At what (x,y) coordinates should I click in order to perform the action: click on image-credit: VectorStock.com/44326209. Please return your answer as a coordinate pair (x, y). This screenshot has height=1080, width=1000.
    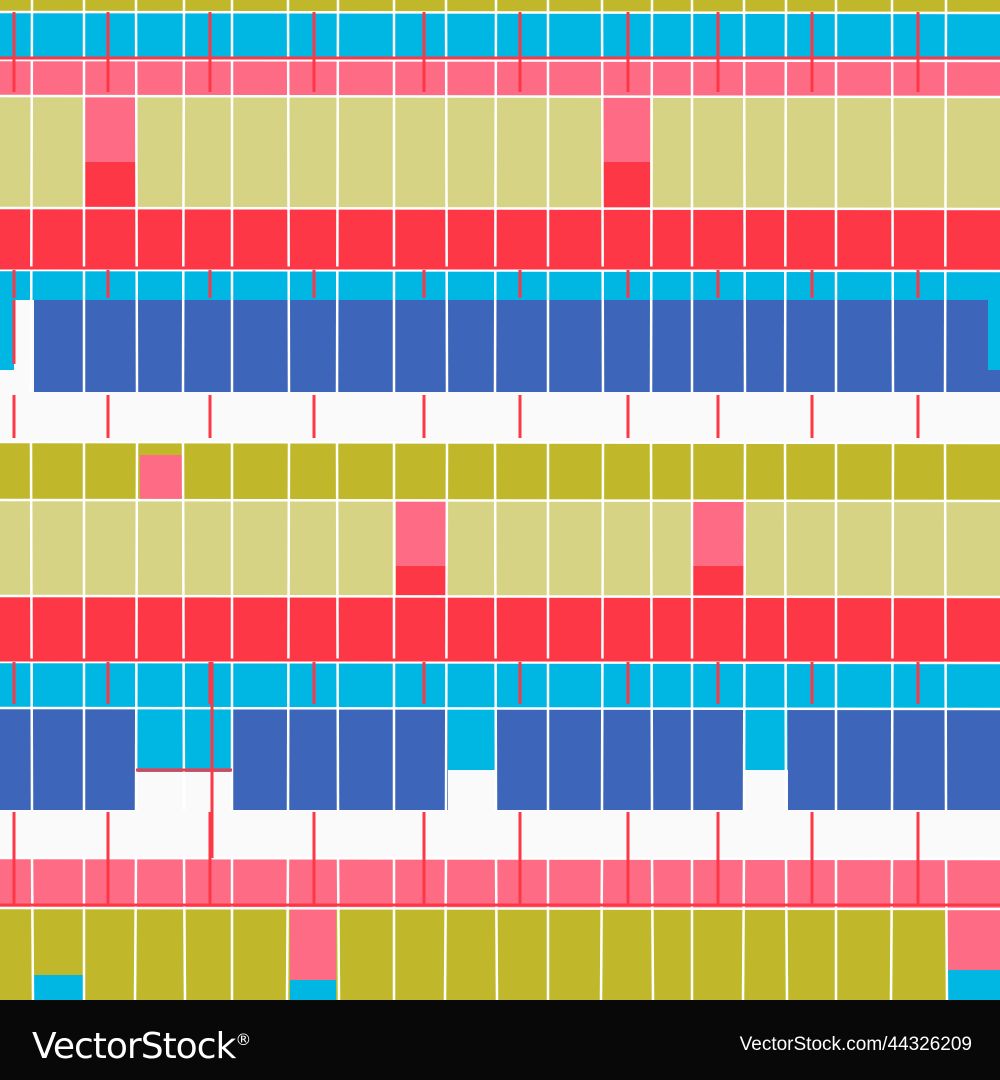
    Looking at the image, I should click on (855, 1044).